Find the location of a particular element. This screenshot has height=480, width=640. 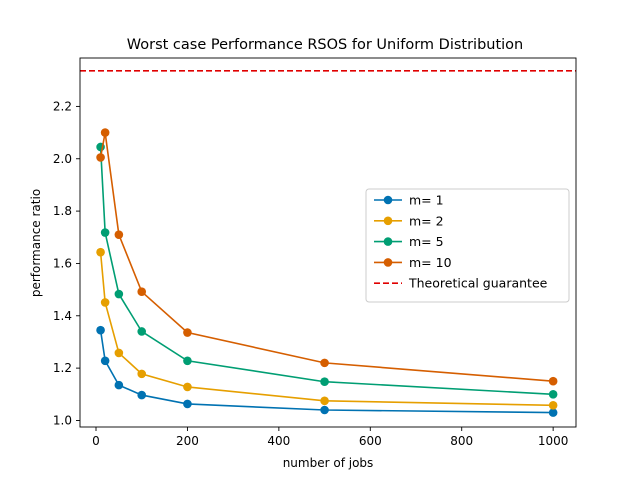

x-tick-label: 200 is located at coordinates (187, 441).